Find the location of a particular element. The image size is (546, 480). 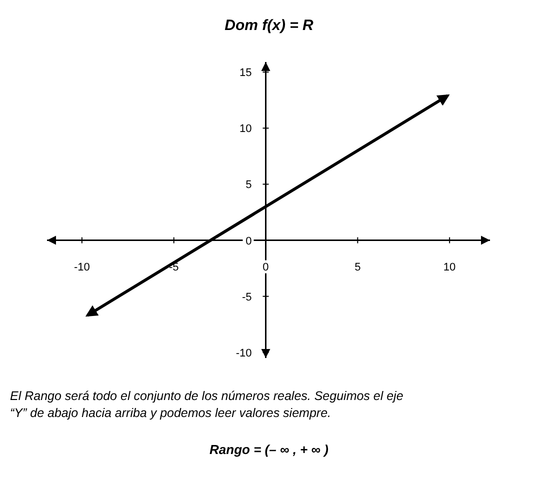

y-tick-label: 15 is located at coordinates (245, 73).